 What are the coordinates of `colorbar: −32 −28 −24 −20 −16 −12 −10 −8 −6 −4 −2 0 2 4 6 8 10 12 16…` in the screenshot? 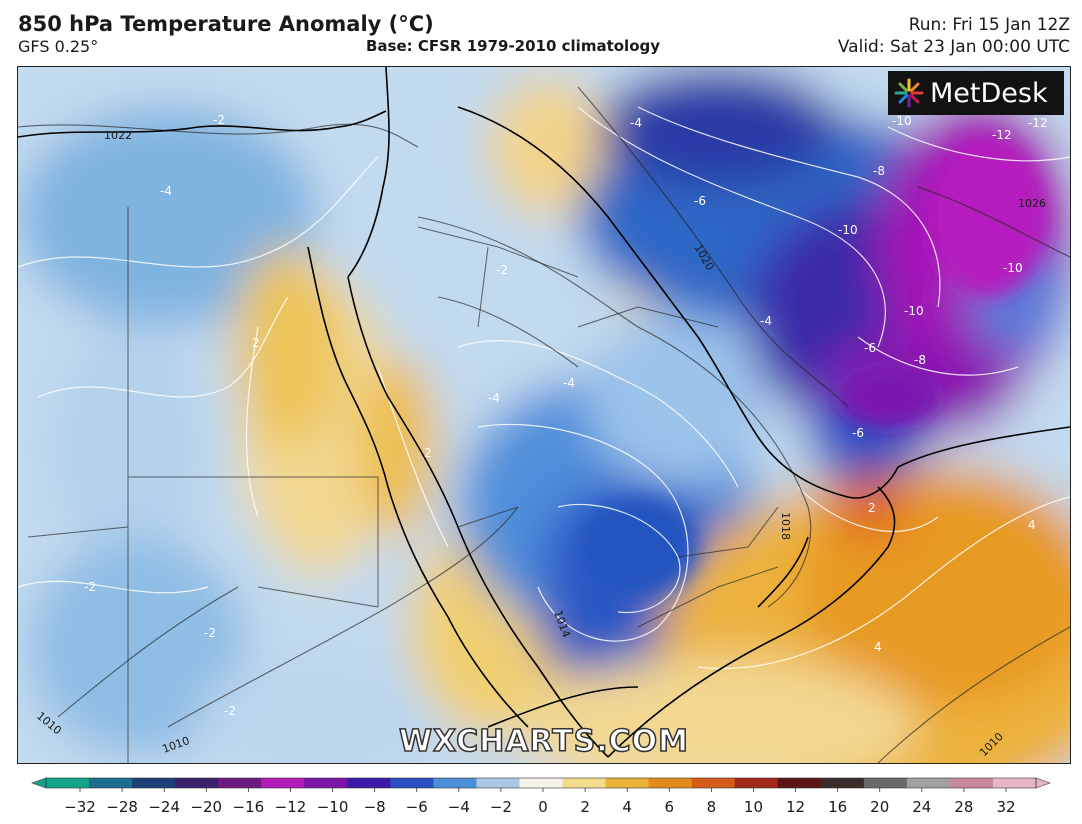 It's located at (541, 796).